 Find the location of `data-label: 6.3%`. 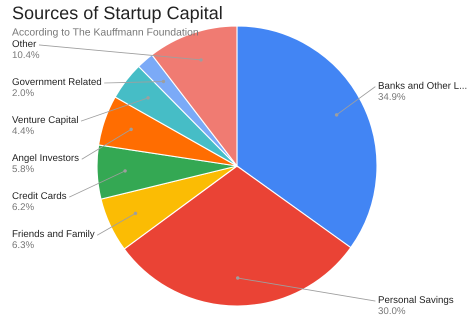

data-label: 6.3% is located at coordinates (23, 244).